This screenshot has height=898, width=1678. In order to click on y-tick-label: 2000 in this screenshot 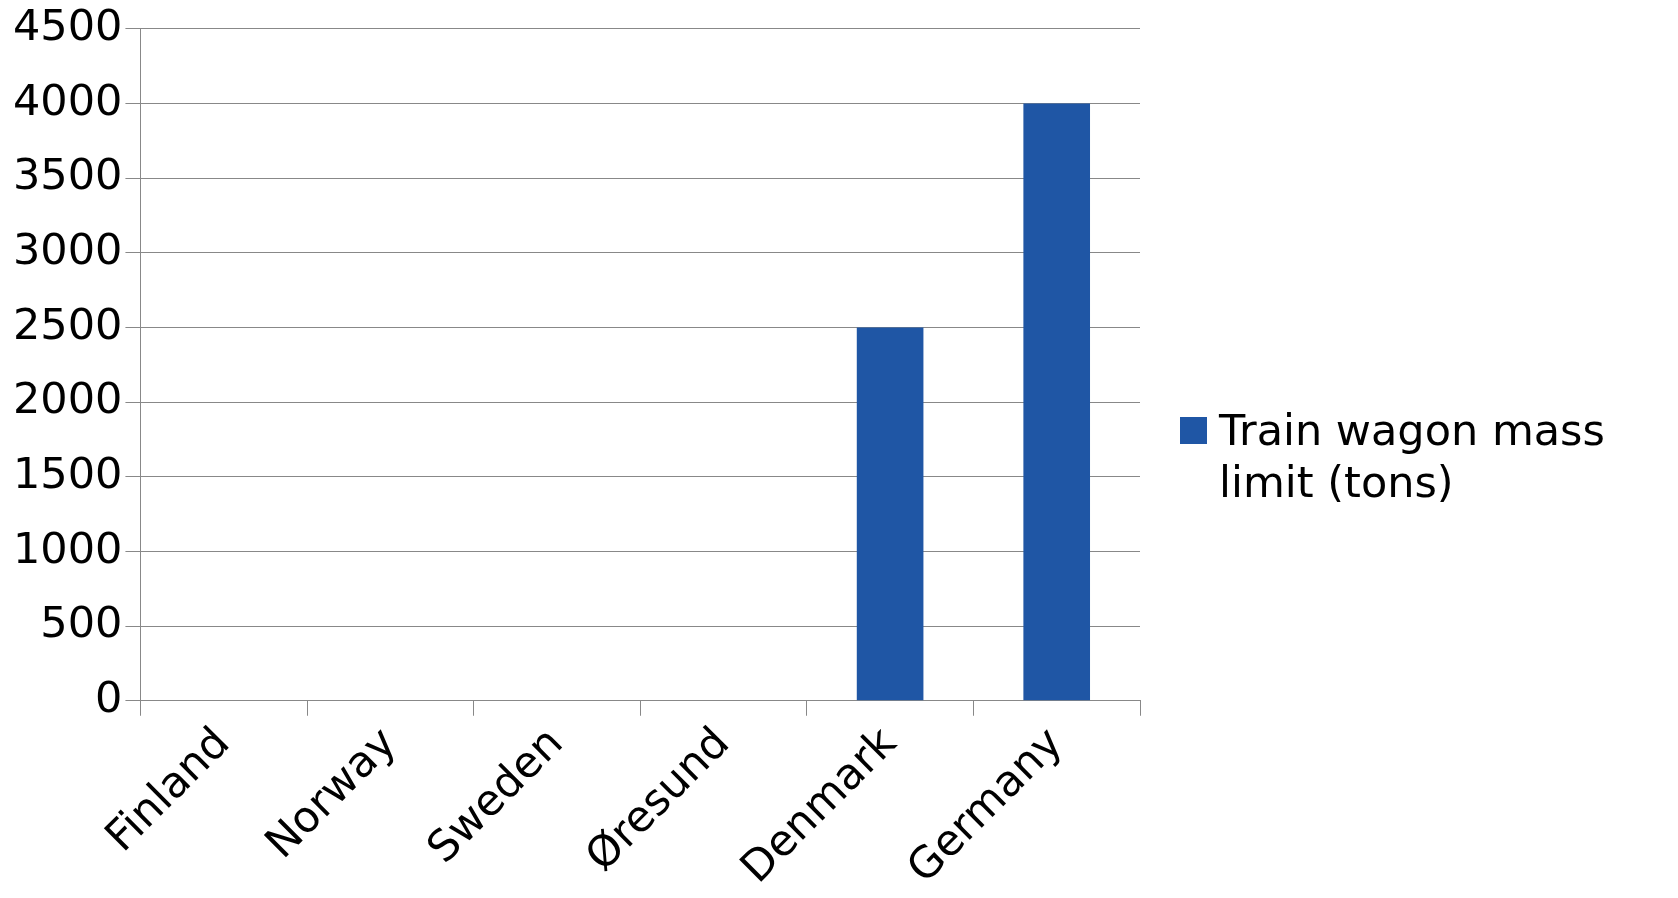, I will do `click(67, 398)`.